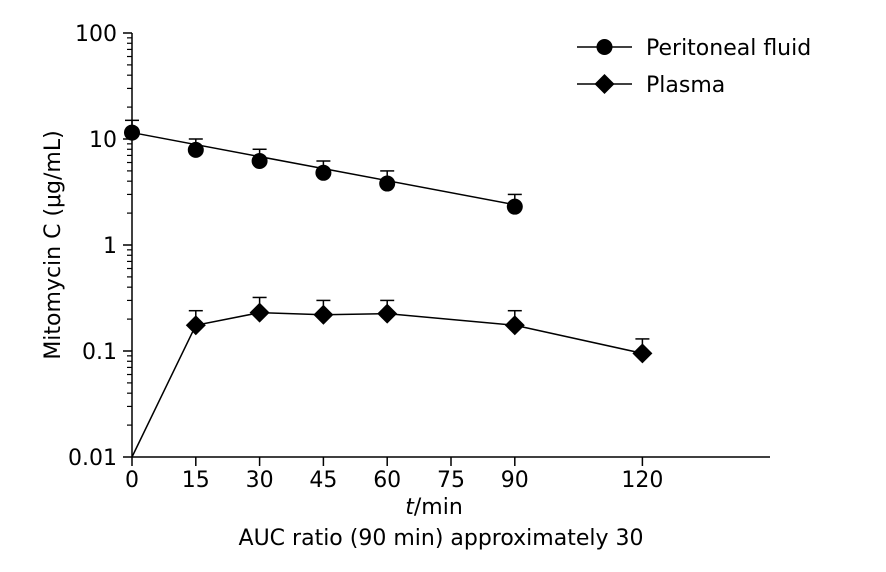 This screenshot has width=886, height=572. What do you see at coordinates (110, 246) in the screenshot?
I see `y-tick-label-2: 1` at bounding box center [110, 246].